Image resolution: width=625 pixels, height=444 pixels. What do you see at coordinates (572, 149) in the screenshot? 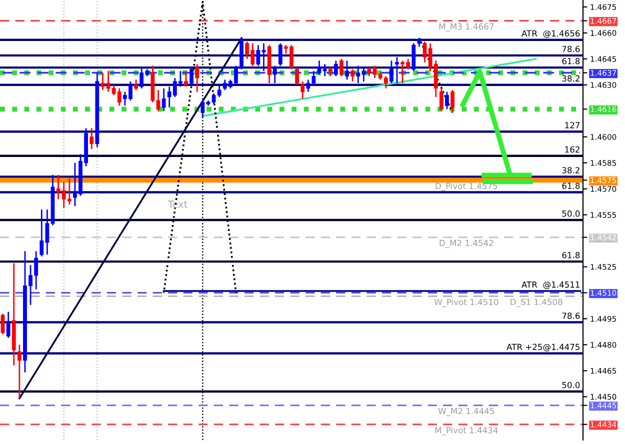
I see `annotation: 162` at bounding box center [572, 149].